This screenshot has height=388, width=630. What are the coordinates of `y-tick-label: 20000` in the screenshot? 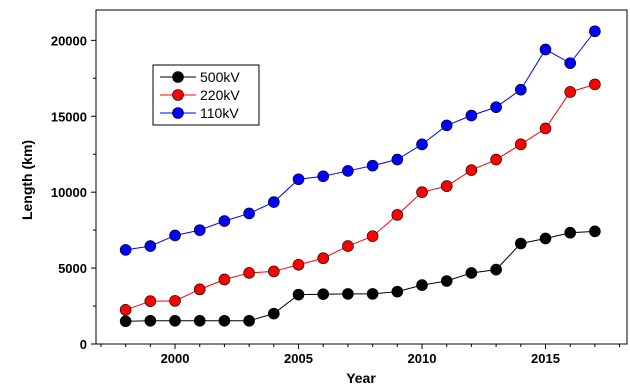 It's located at (69, 40).